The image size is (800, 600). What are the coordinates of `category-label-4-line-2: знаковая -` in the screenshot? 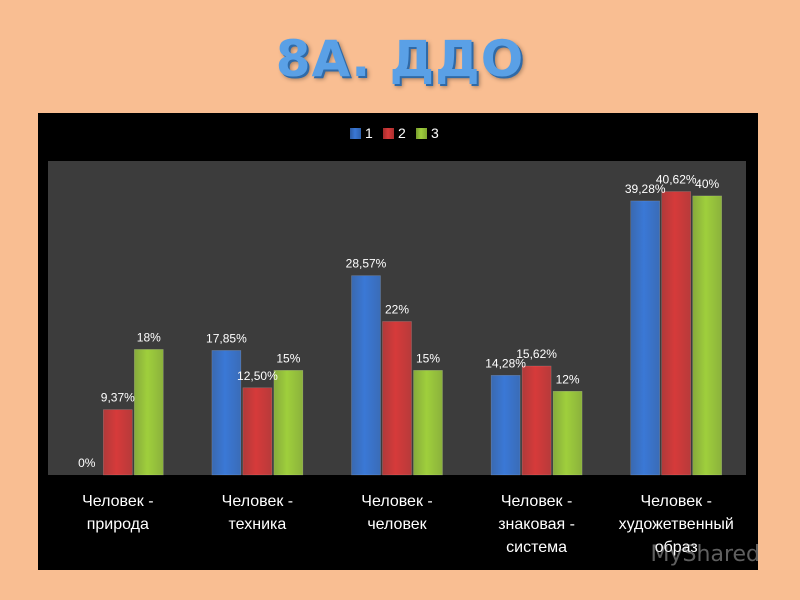 It's located at (536, 524).